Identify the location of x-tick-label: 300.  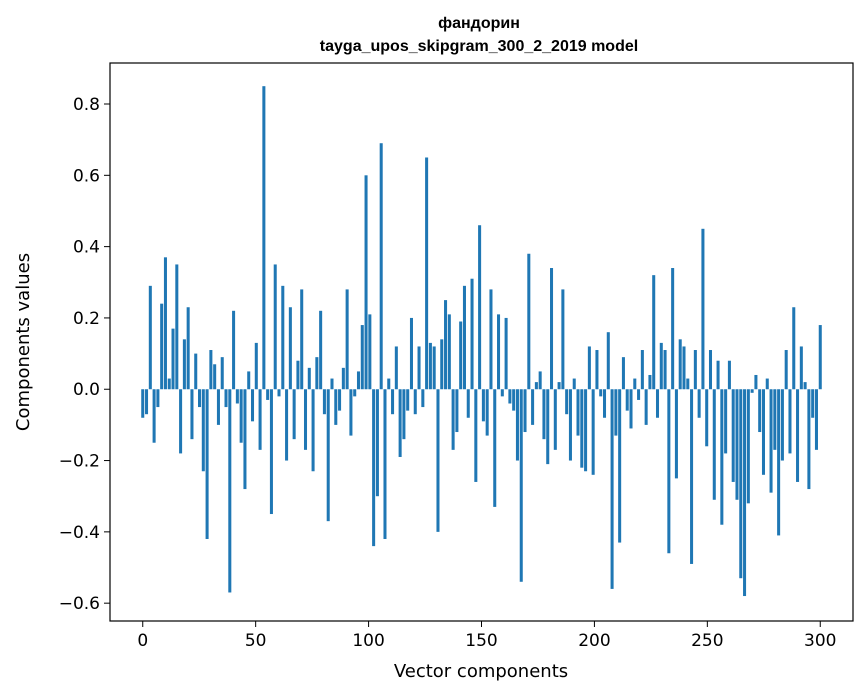
(820, 641).